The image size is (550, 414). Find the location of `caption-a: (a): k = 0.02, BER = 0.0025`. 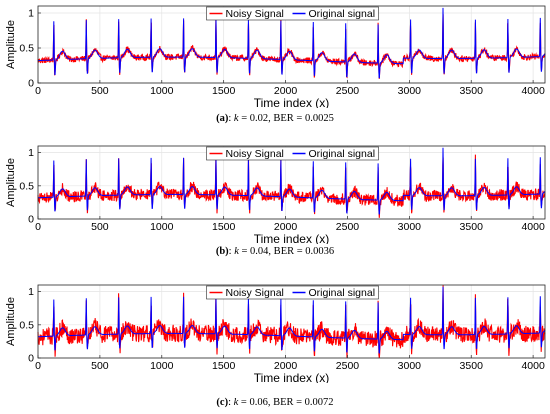

caption-a: (a): k = 0.02, BER = 0.0025 is located at coordinates (275, 118).